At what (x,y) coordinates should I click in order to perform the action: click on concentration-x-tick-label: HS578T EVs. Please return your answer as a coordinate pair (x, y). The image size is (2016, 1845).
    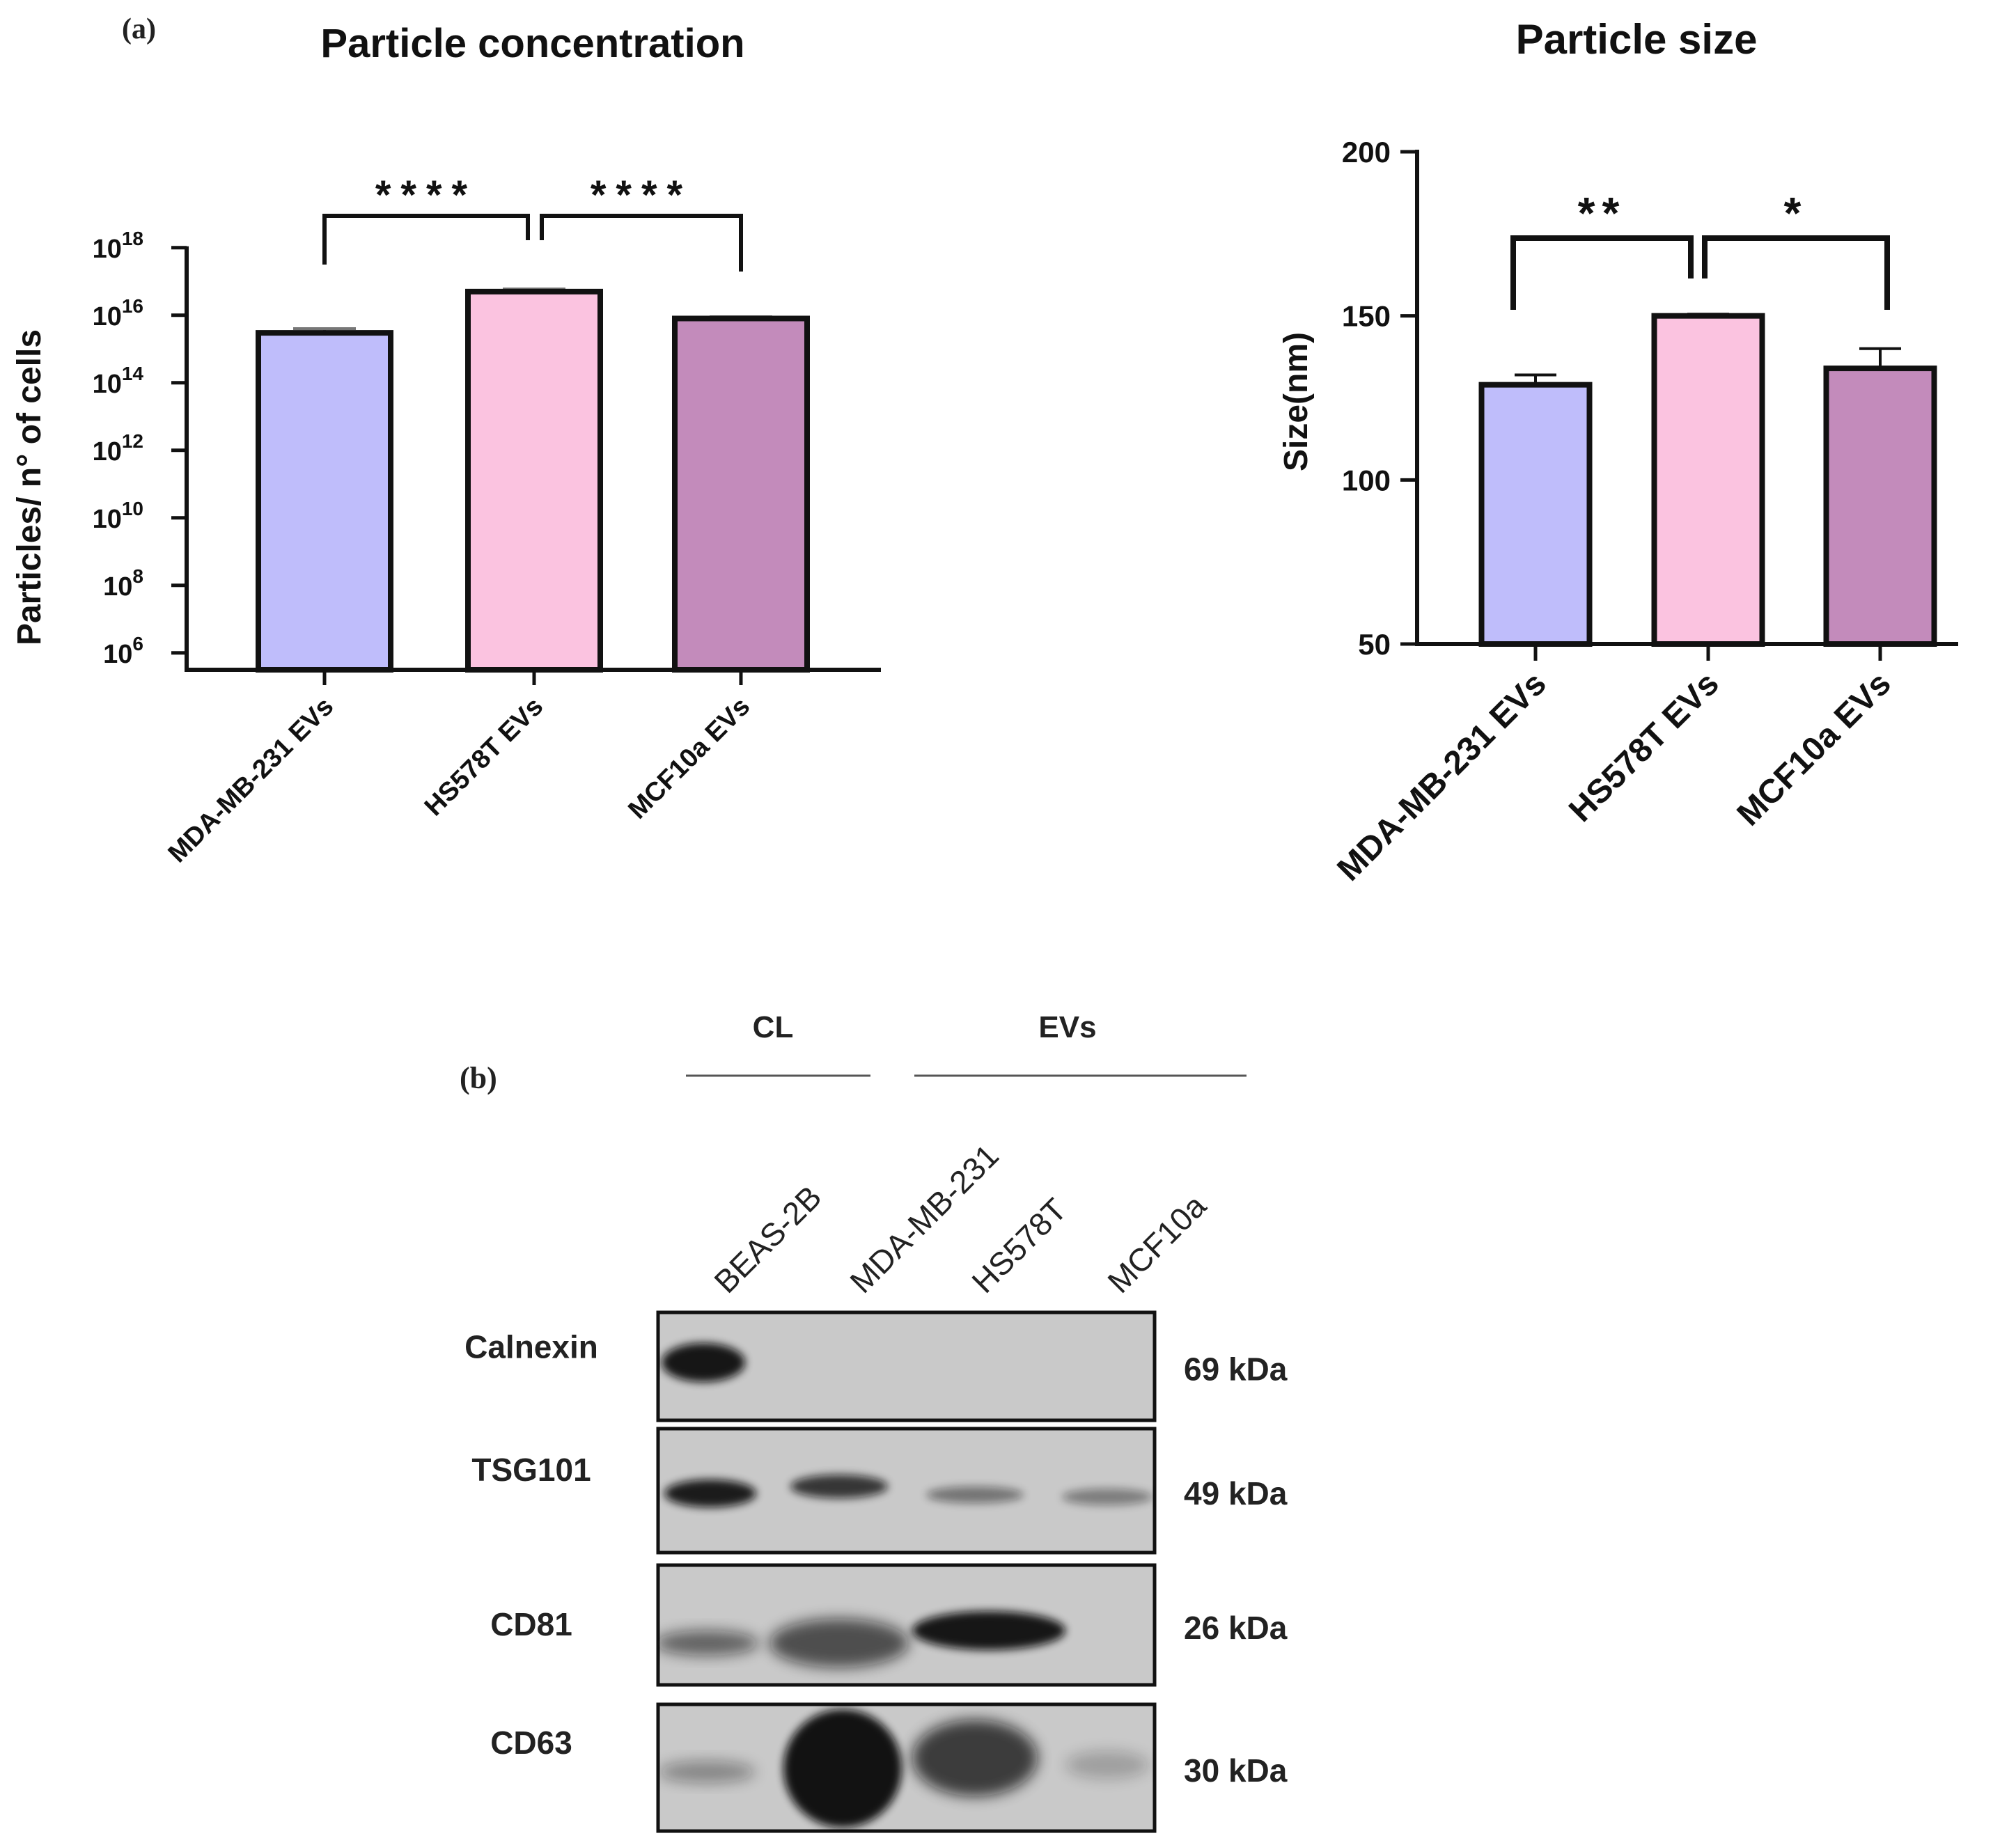
    Looking at the image, I should click on (484, 757).